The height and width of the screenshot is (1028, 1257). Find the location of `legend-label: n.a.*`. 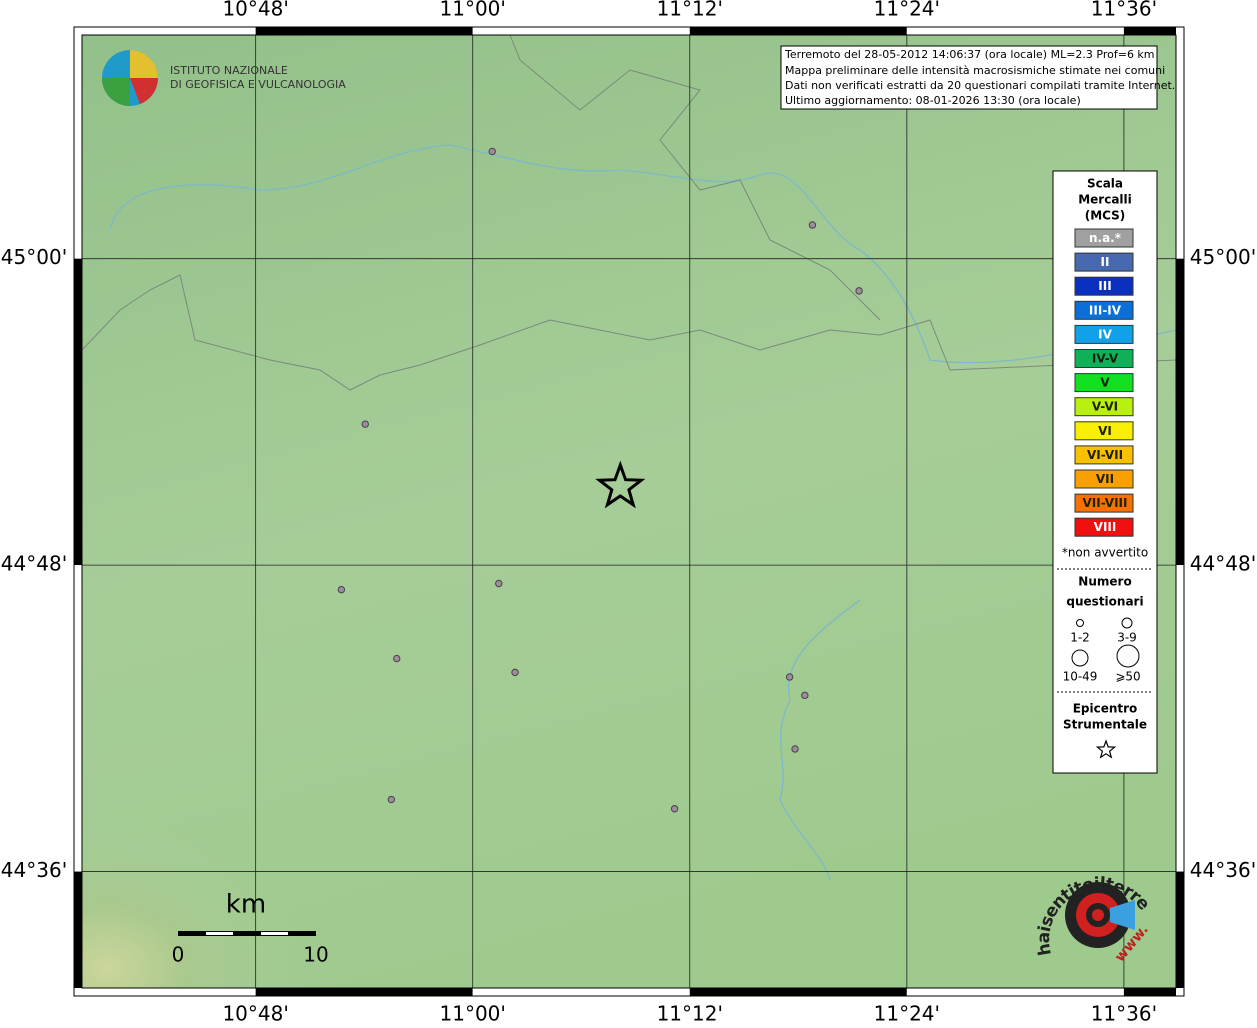

legend-label: n.a.* is located at coordinates (1105, 238).